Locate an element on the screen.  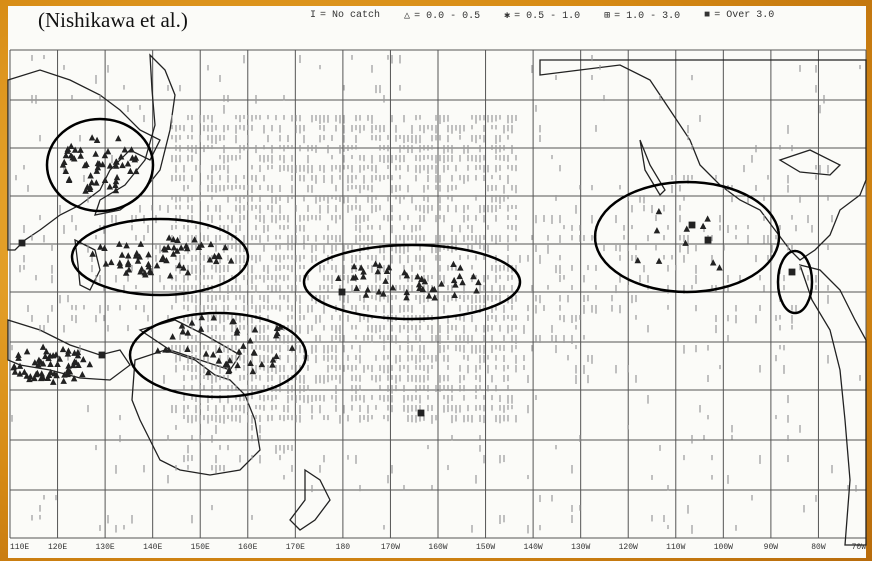
longitude-label: 110W is located at coordinates (675, 547).